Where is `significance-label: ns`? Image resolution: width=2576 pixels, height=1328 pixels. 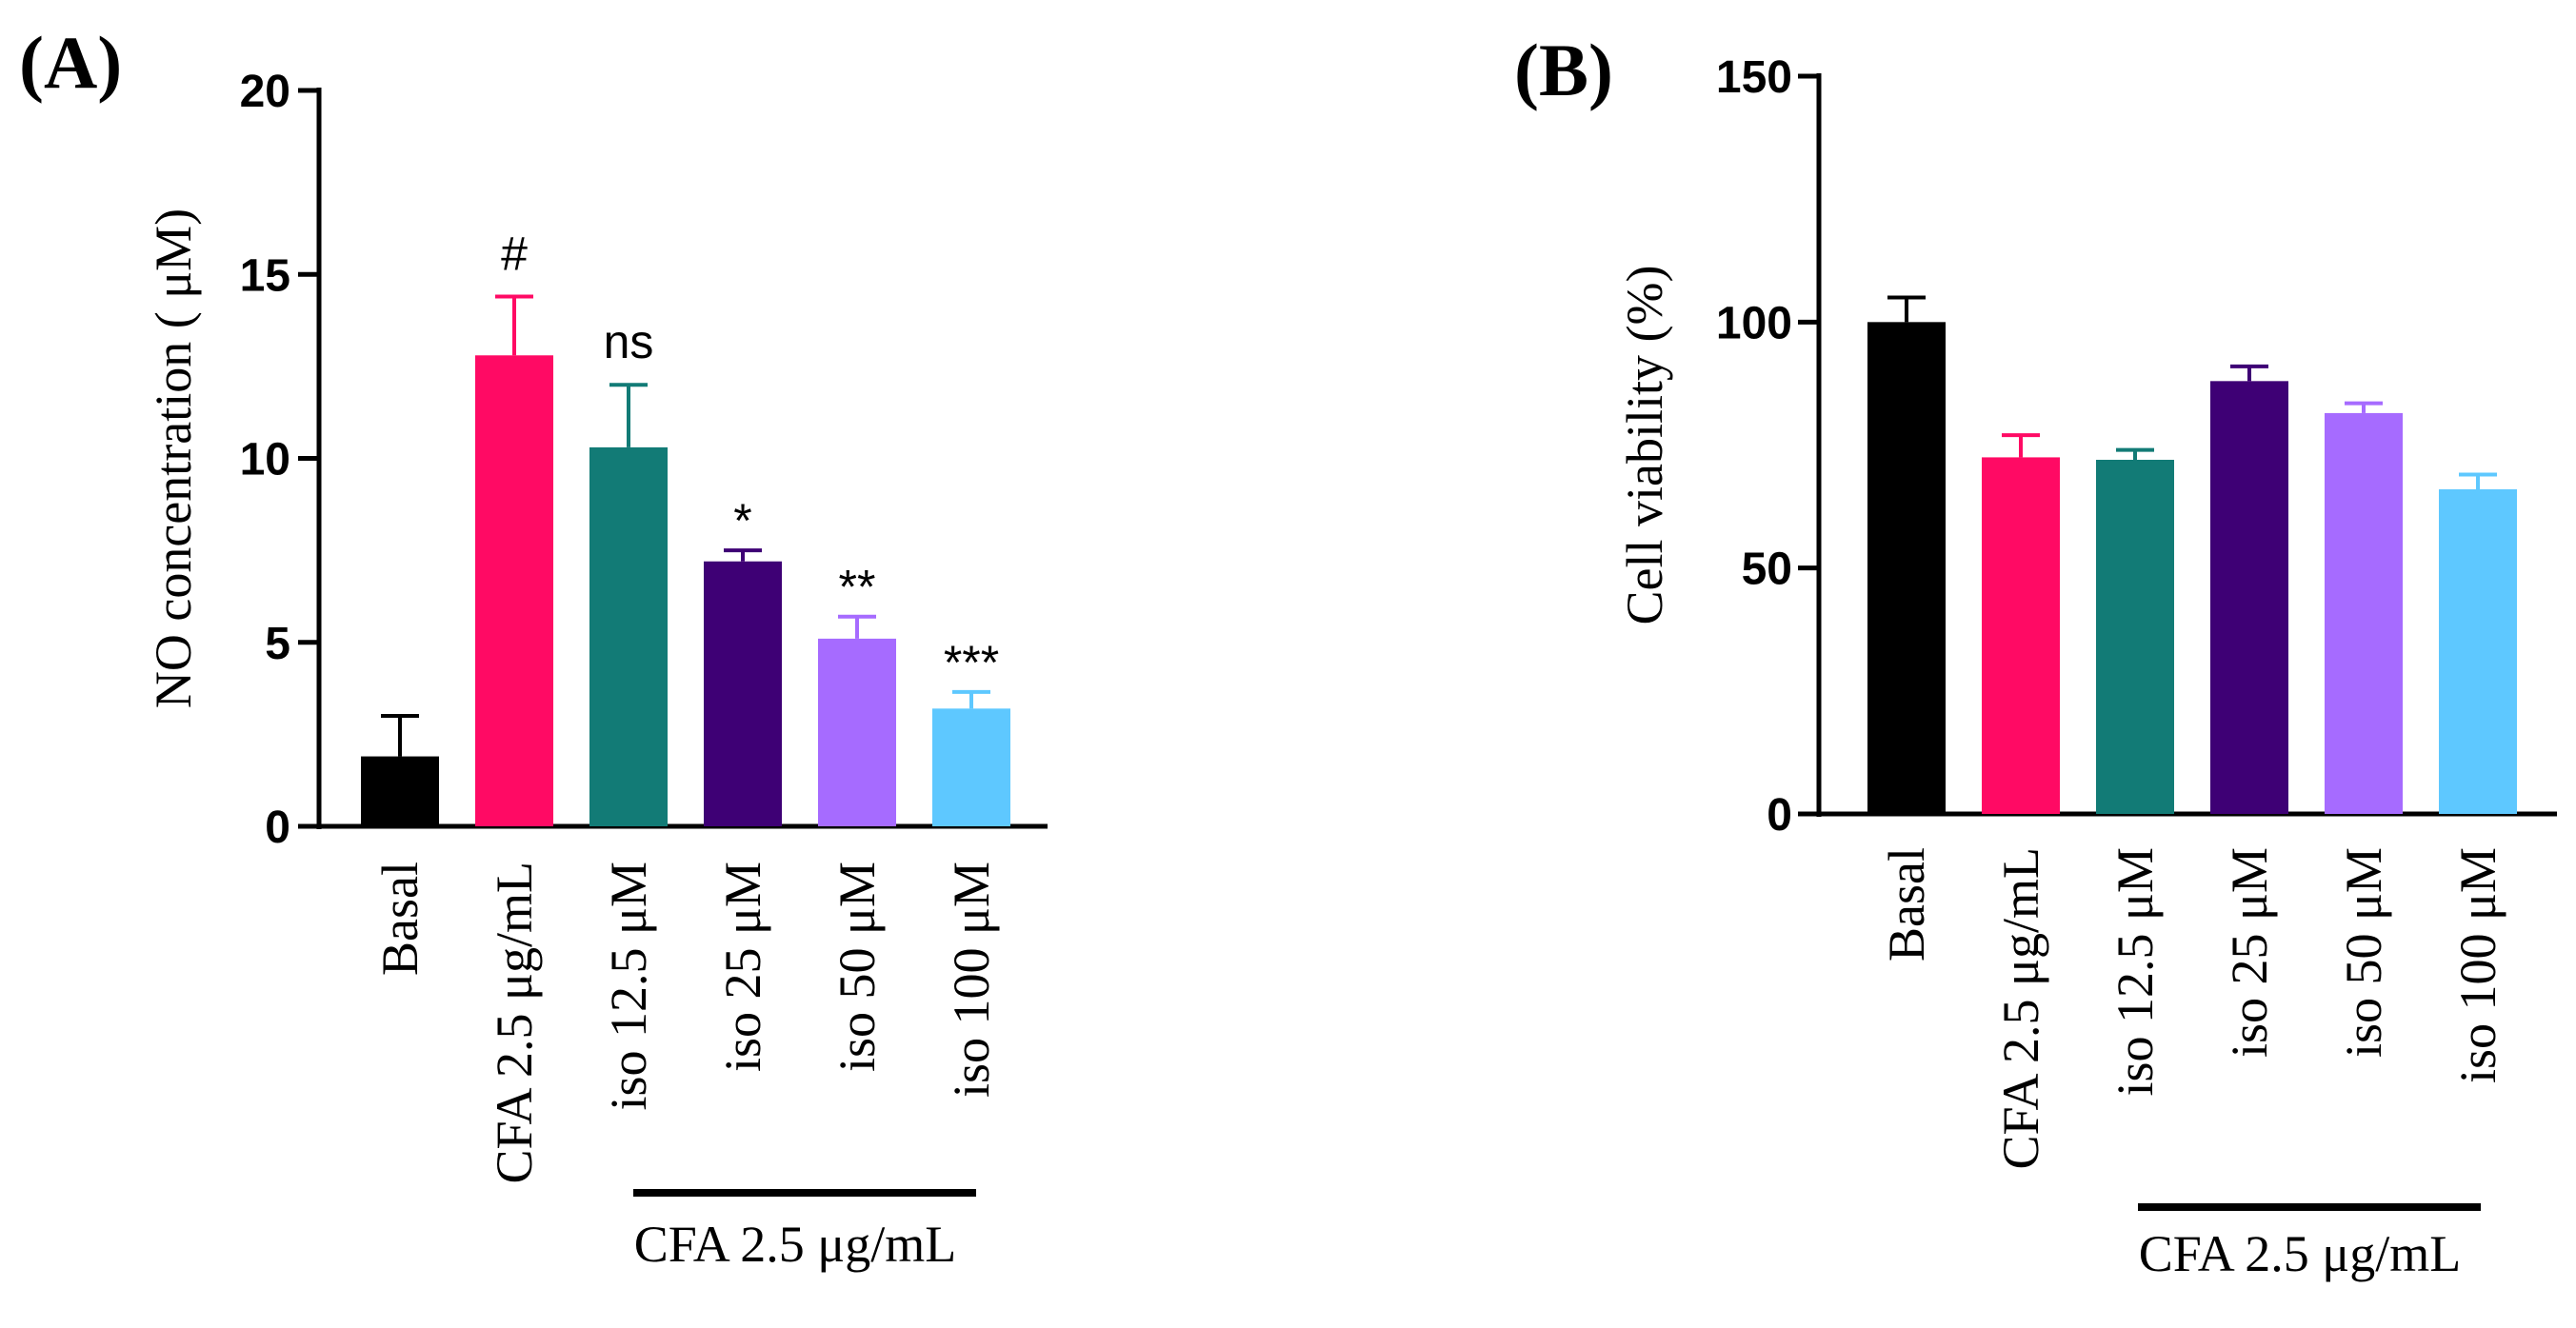
significance-label: ns is located at coordinates (629, 341).